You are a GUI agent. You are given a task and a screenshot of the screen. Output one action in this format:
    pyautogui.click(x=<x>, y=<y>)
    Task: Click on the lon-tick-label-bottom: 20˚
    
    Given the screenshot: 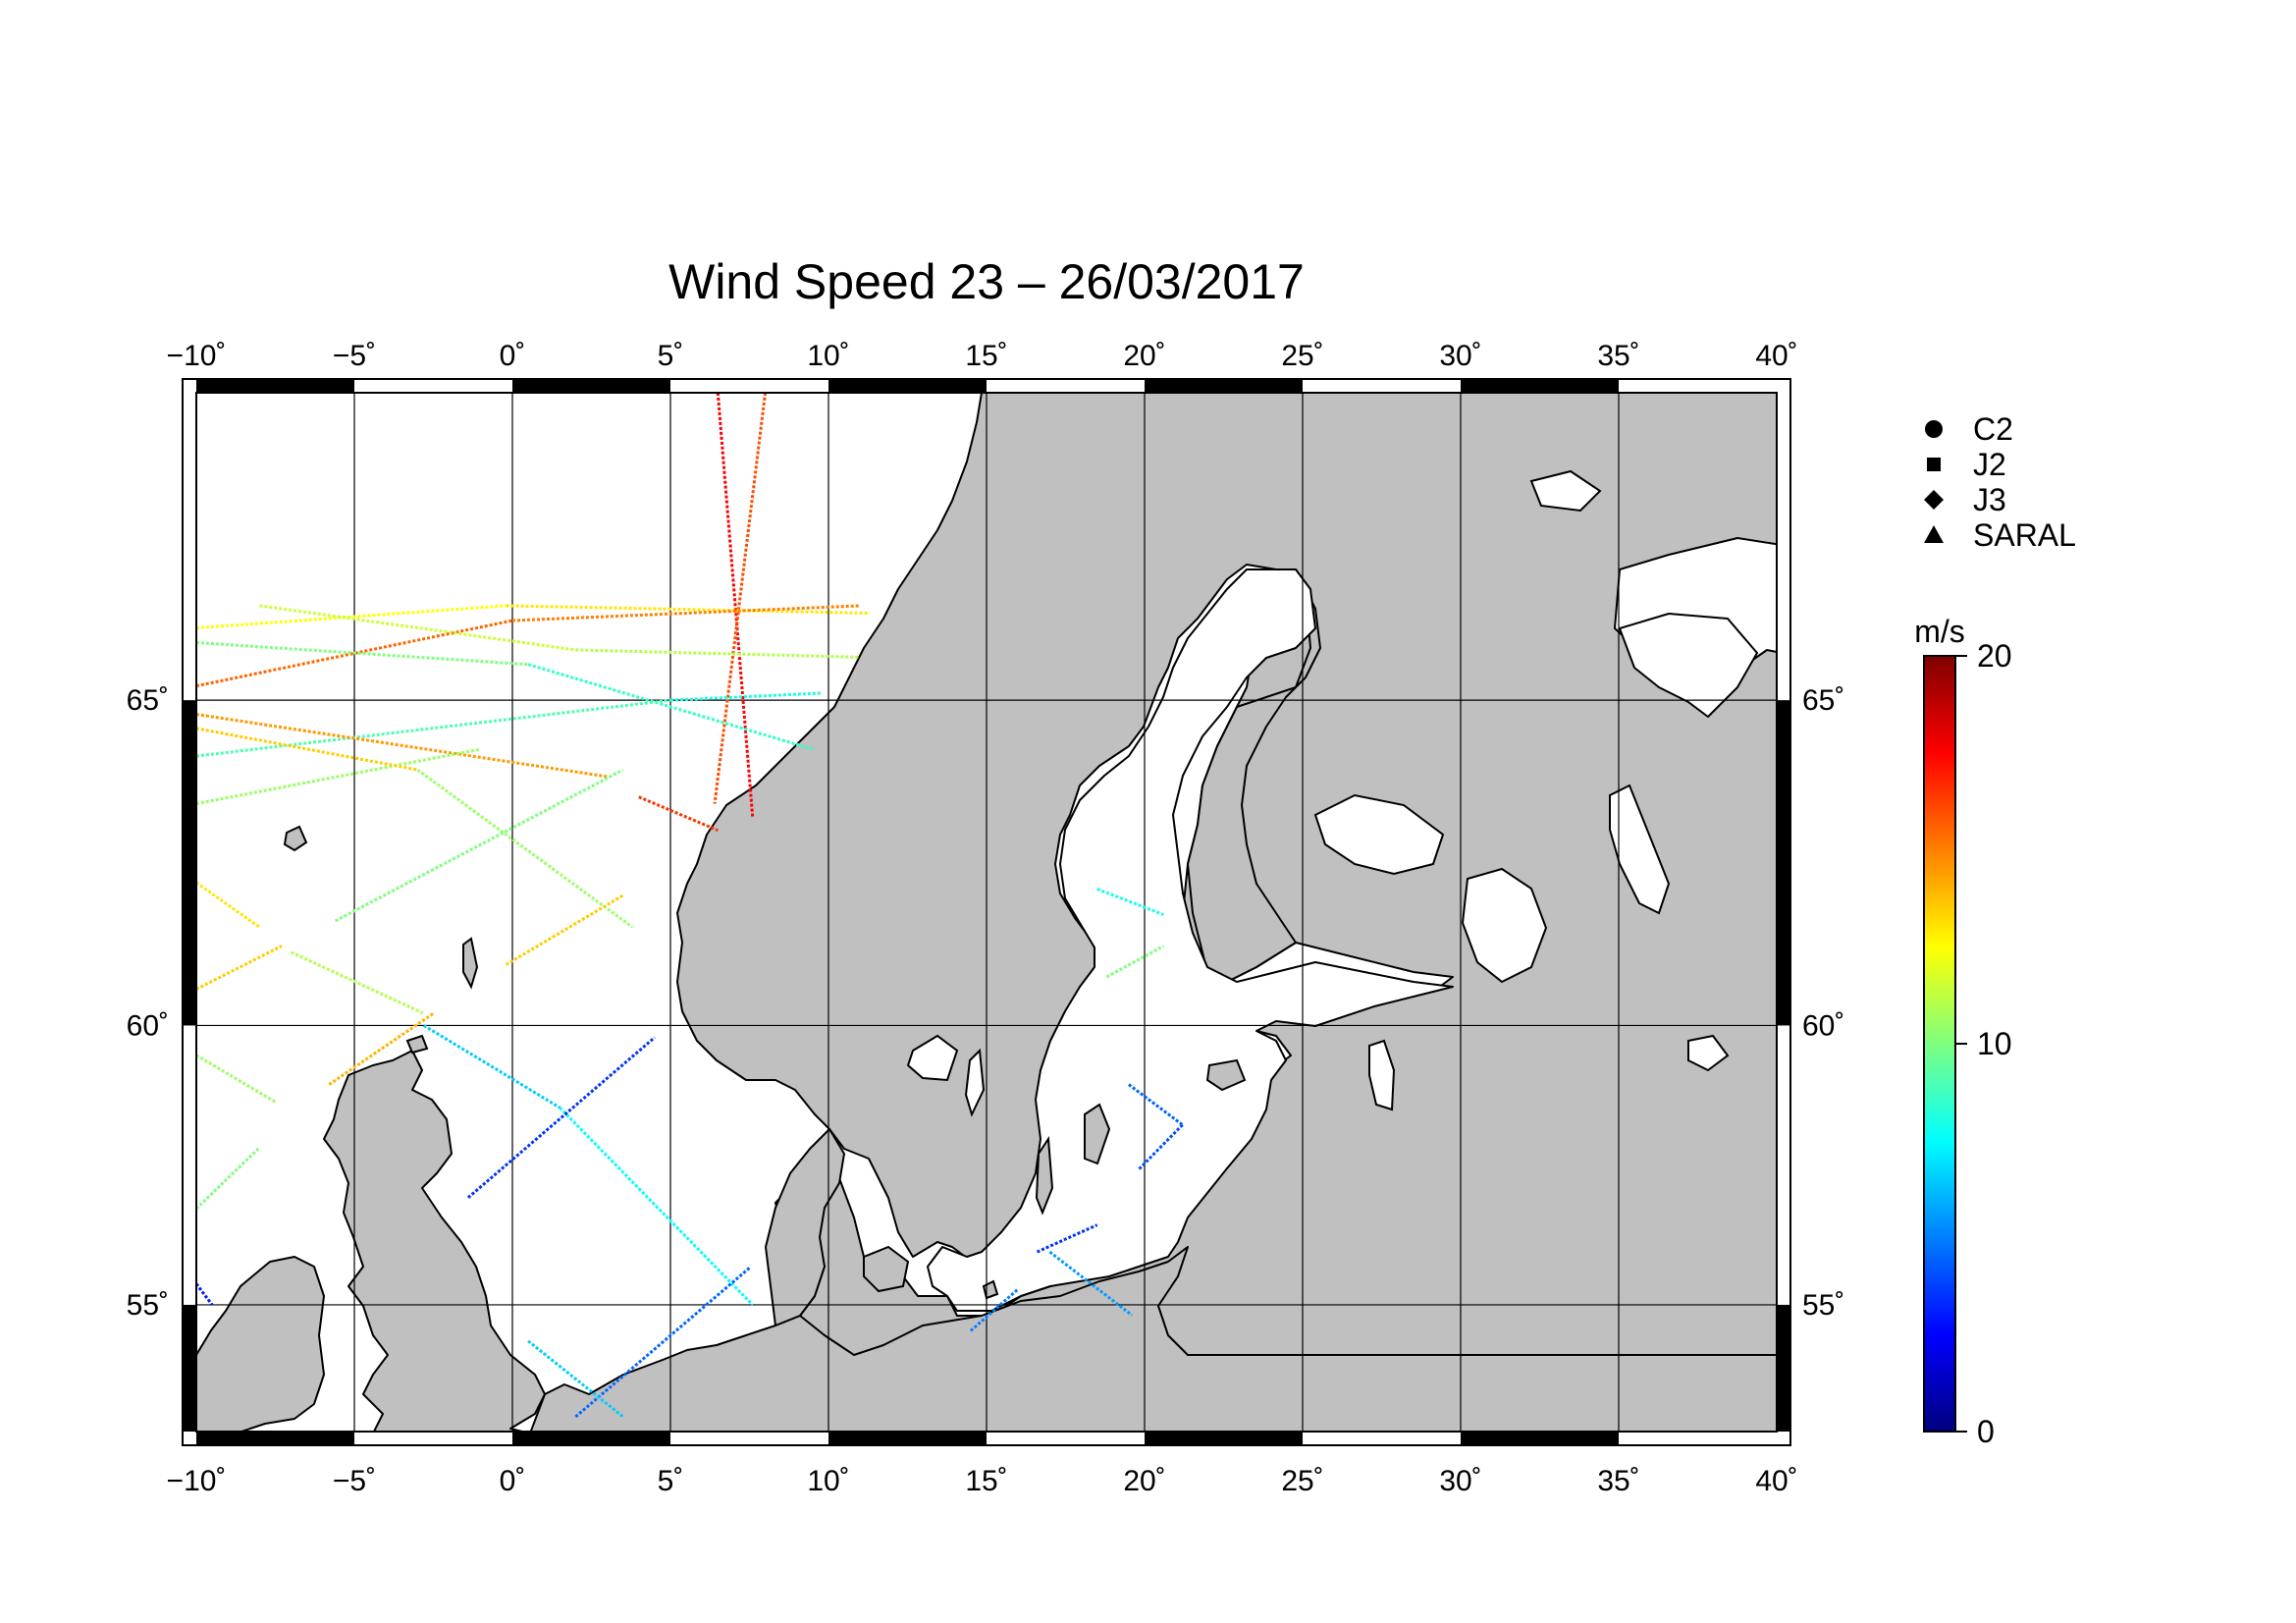 What is the action you would take?
    pyautogui.click(x=1144, y=1481)
    